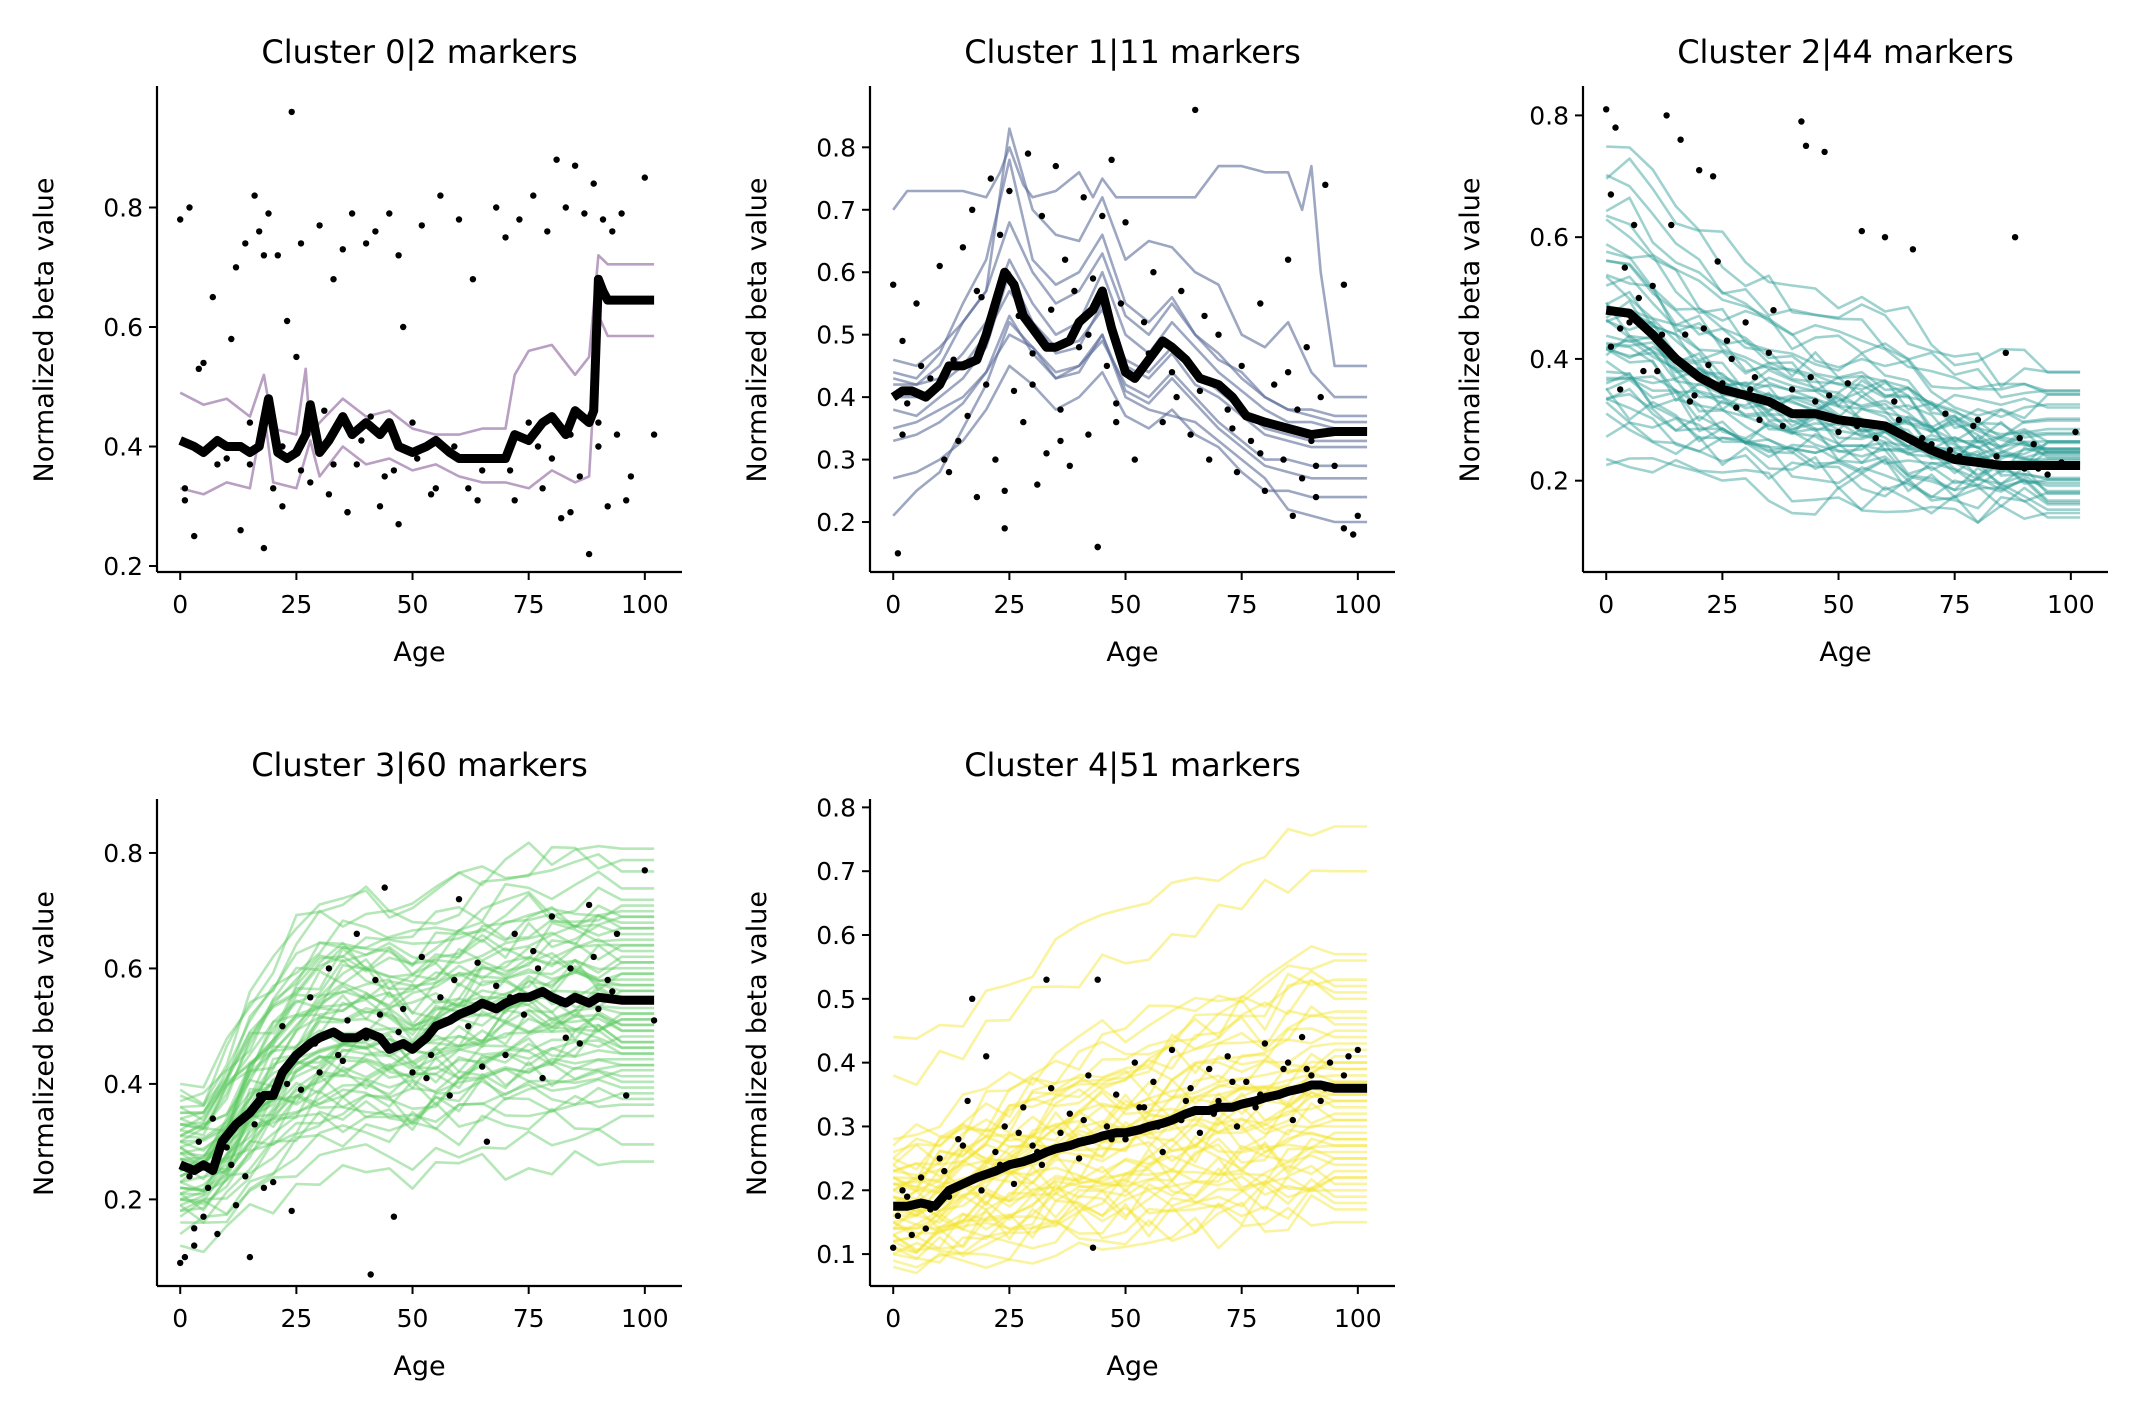  What do you see at coordinates (836, 1126) in the screenshot?
I see `y-tick-label: 0.3` at bounding box center [836, 1126].